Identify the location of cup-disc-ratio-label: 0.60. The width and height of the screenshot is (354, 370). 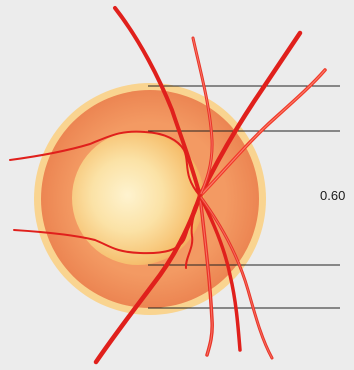
(332, 196).